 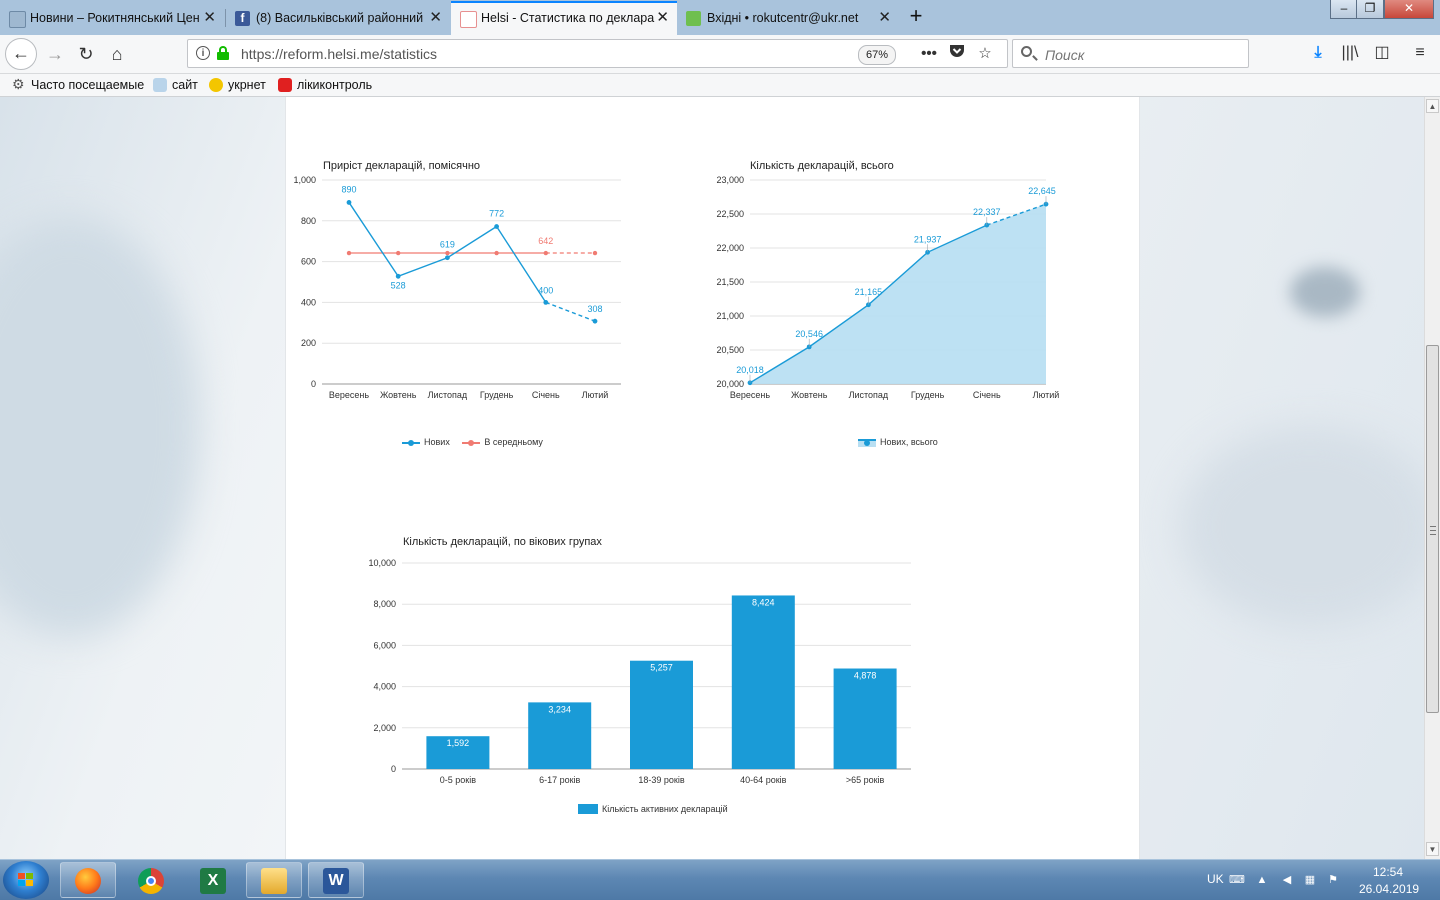 I want to click on sidebar-icon: ◫, so click(x=1382, y=52).